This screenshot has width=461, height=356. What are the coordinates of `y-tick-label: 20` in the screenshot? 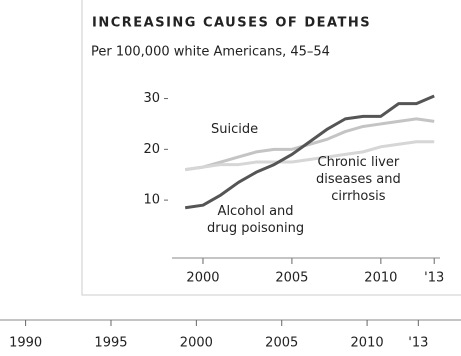 It's located at (151, 149).